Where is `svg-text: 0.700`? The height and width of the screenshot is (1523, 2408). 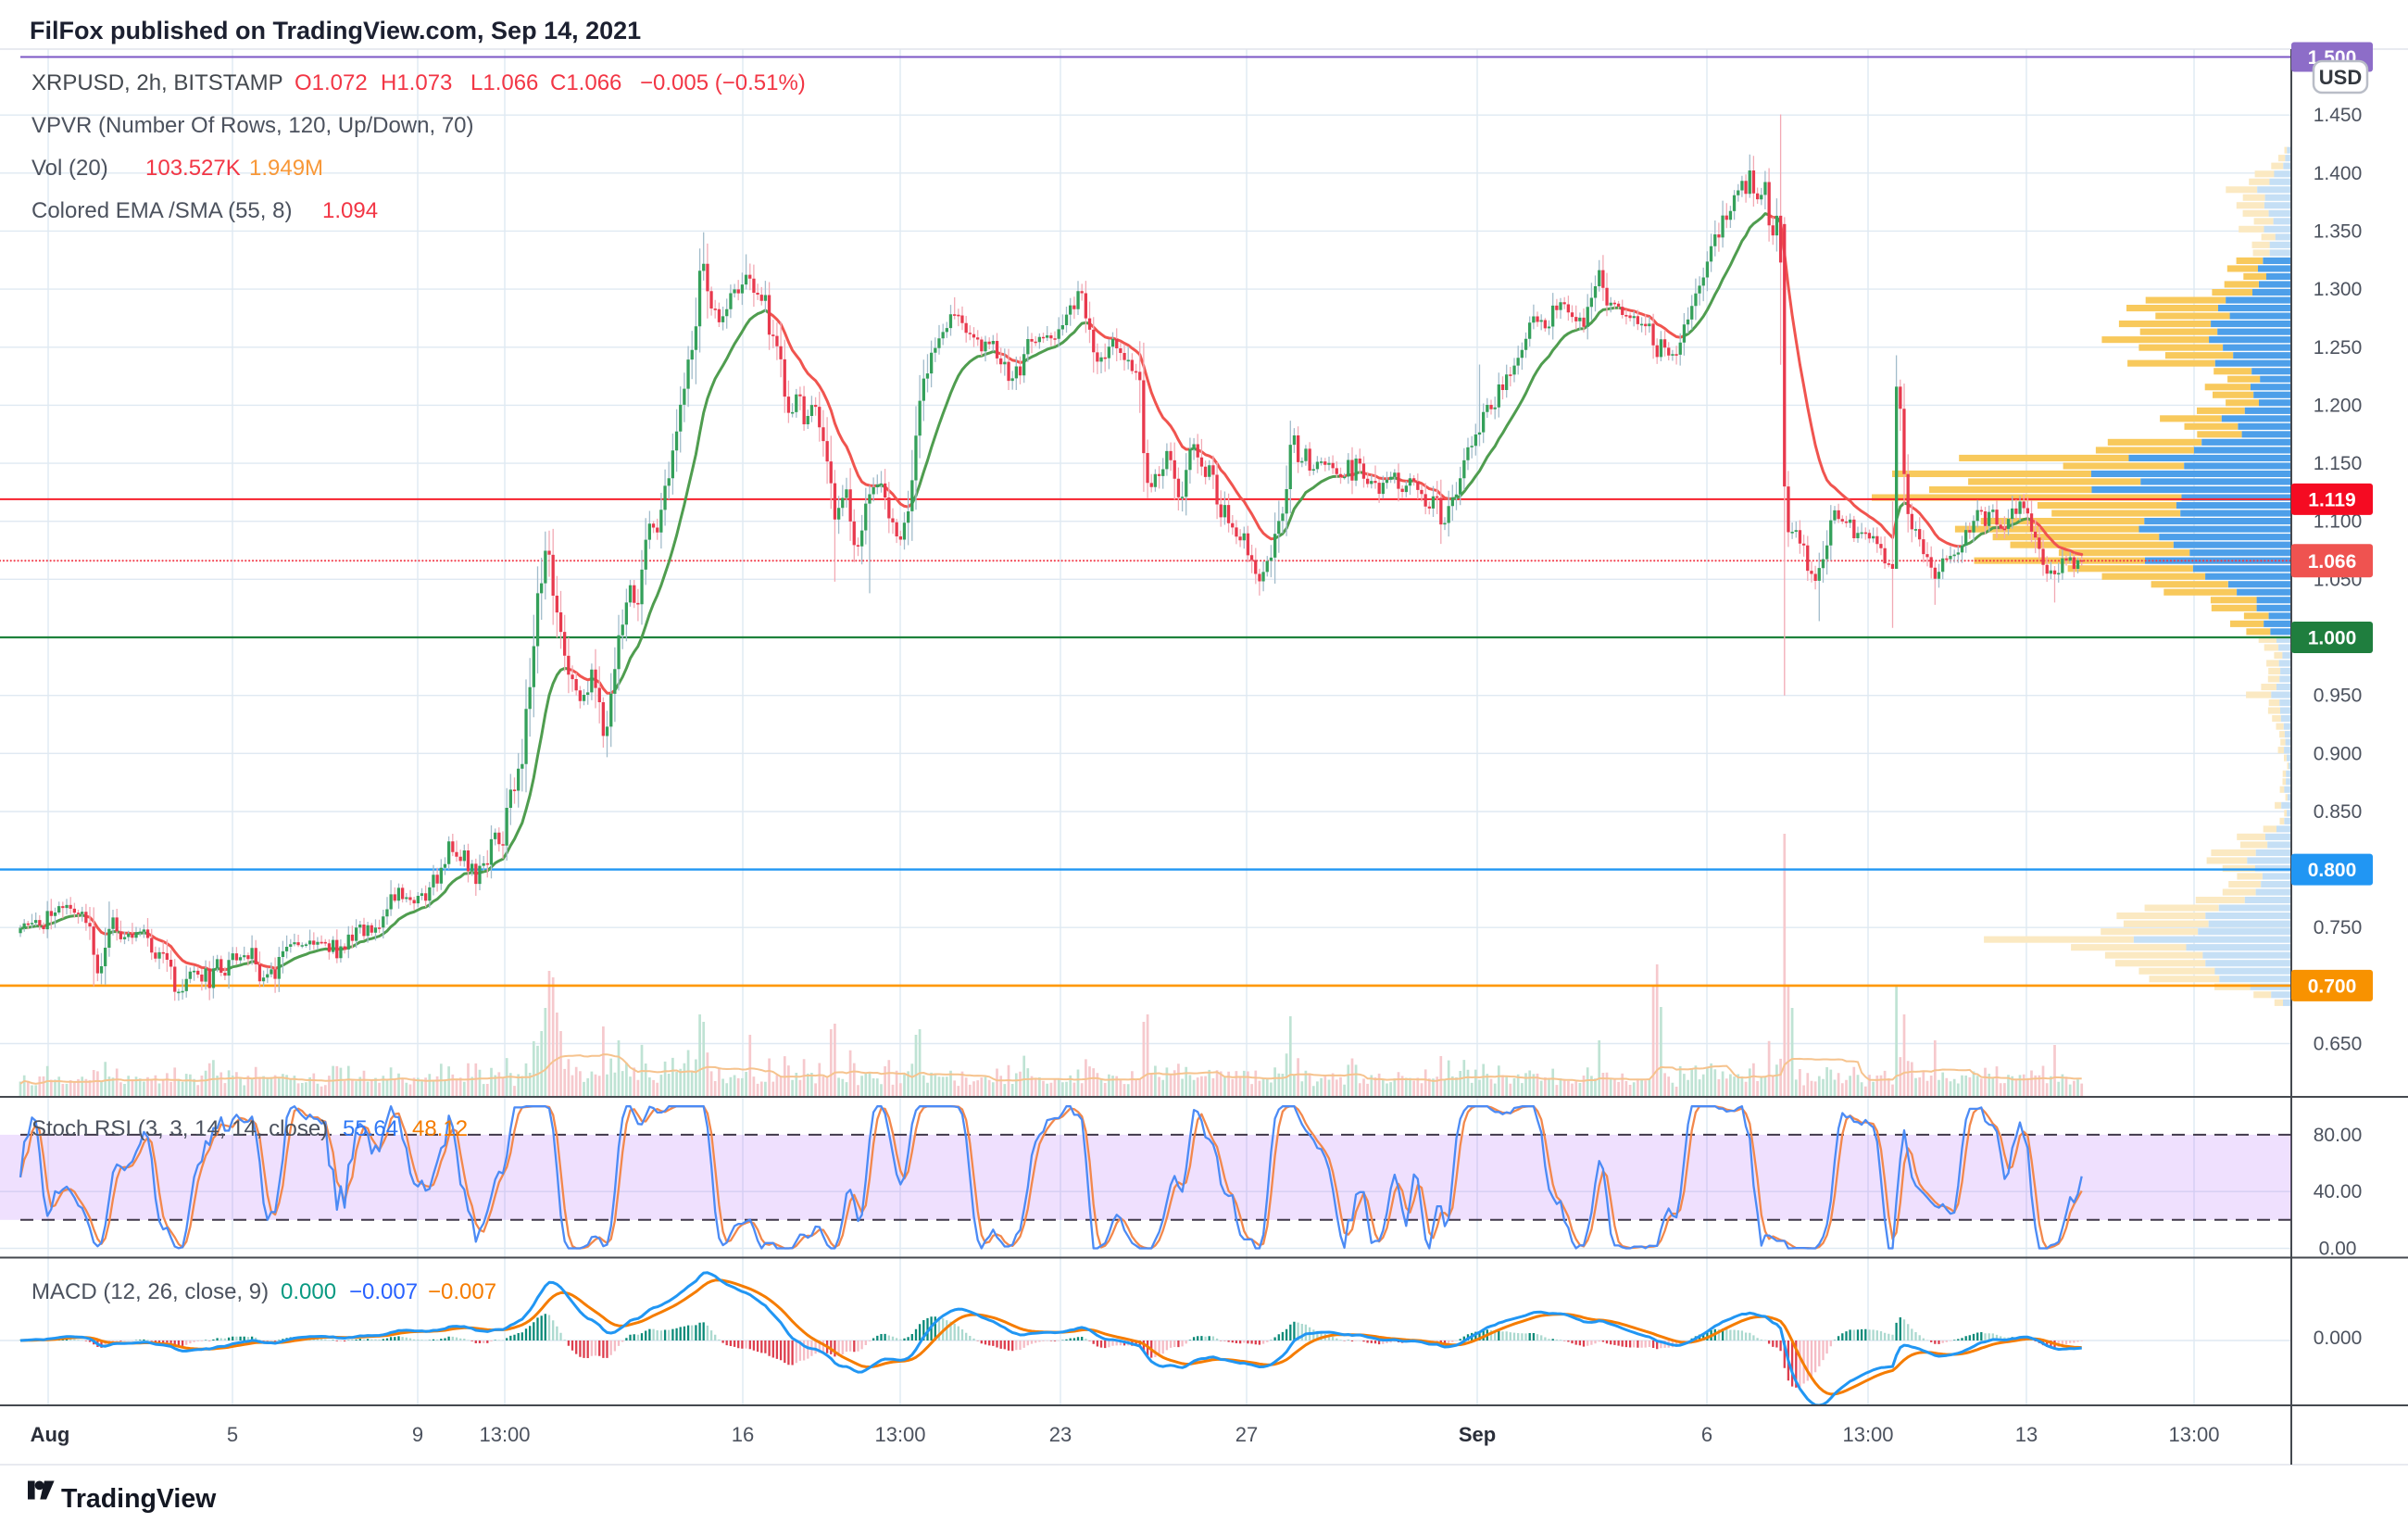 svg-text: 0.700 is located at coordinates (2332, 986).